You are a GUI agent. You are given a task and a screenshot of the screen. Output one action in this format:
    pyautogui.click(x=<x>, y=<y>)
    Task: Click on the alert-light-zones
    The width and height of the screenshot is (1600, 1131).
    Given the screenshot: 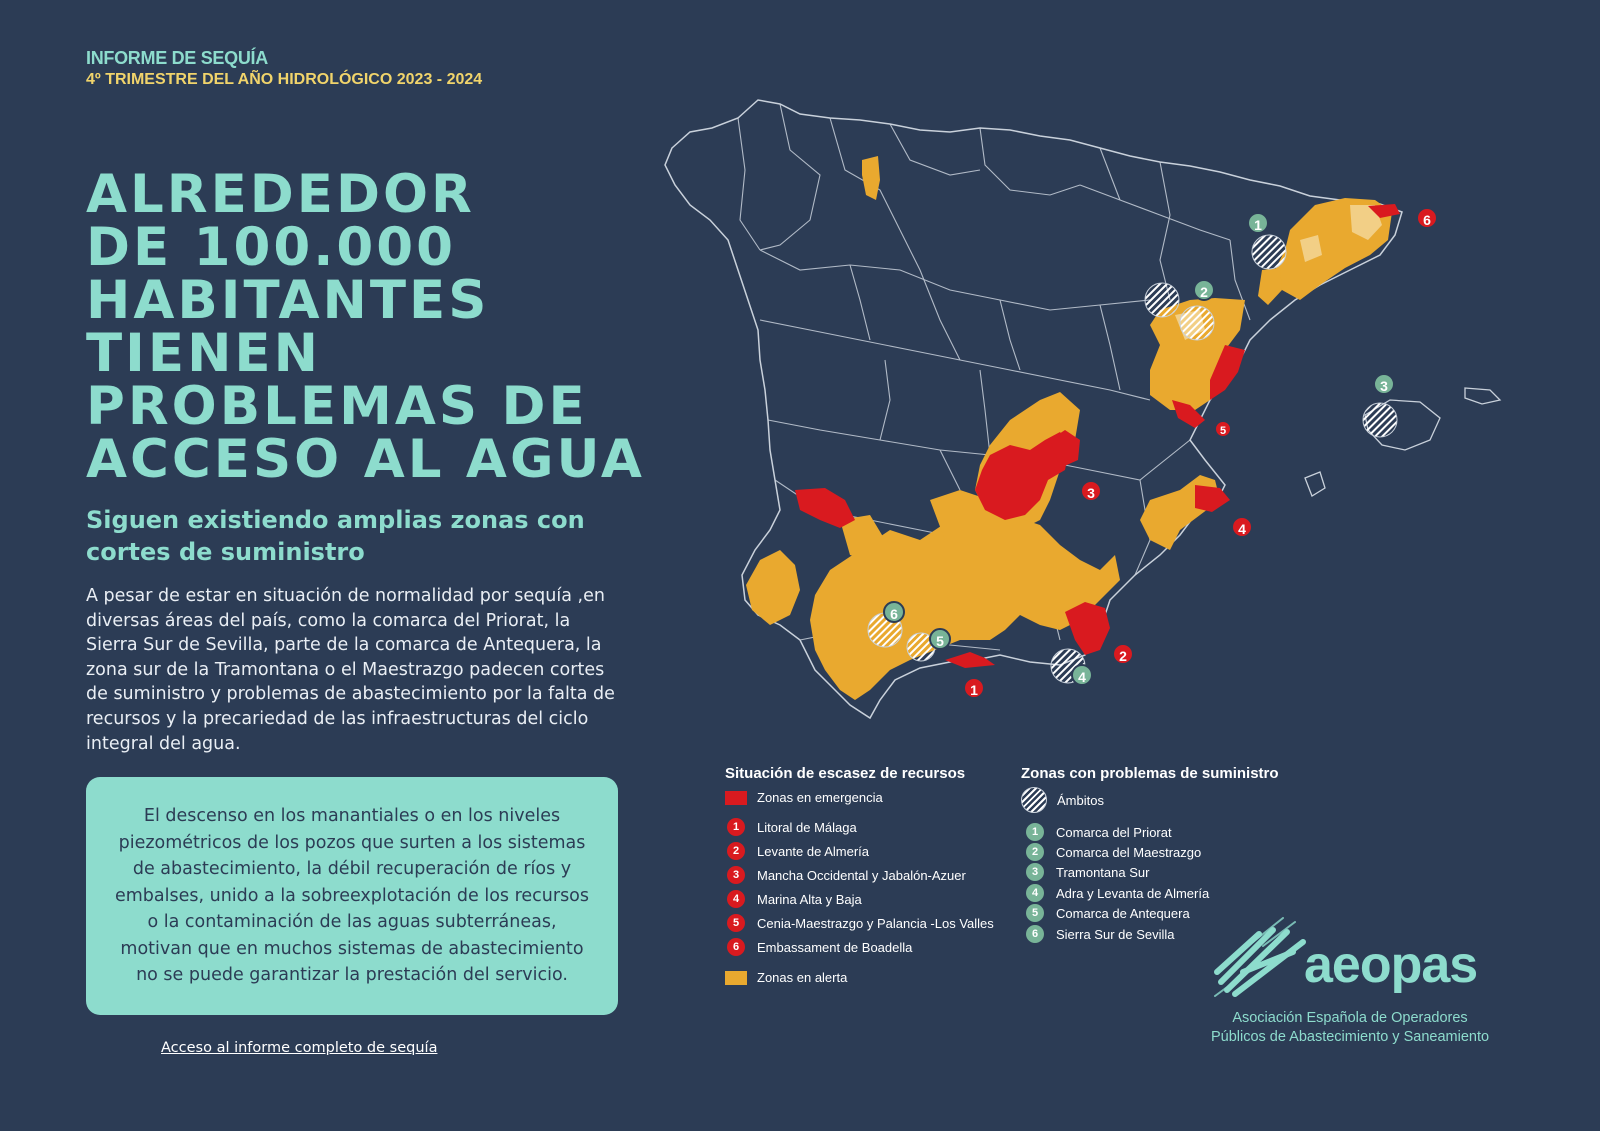 What is the action you would take?
    pyautogui.click(x=1278, y=272)
    